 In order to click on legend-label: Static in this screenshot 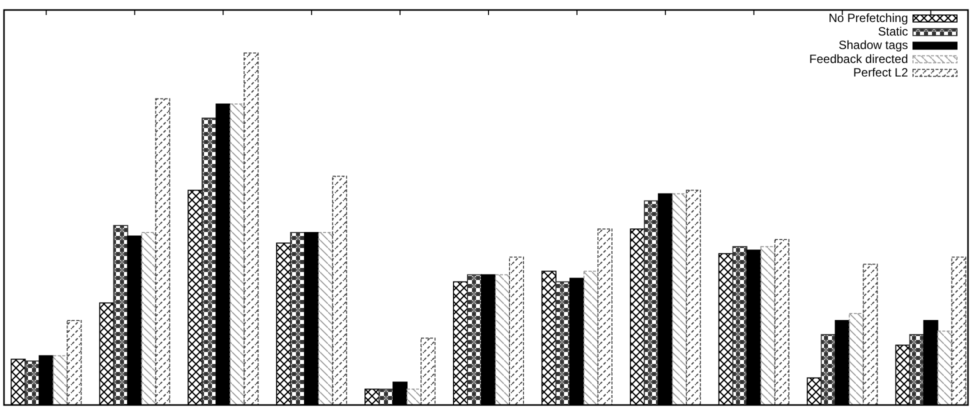, I will do `click(893, 31)`.